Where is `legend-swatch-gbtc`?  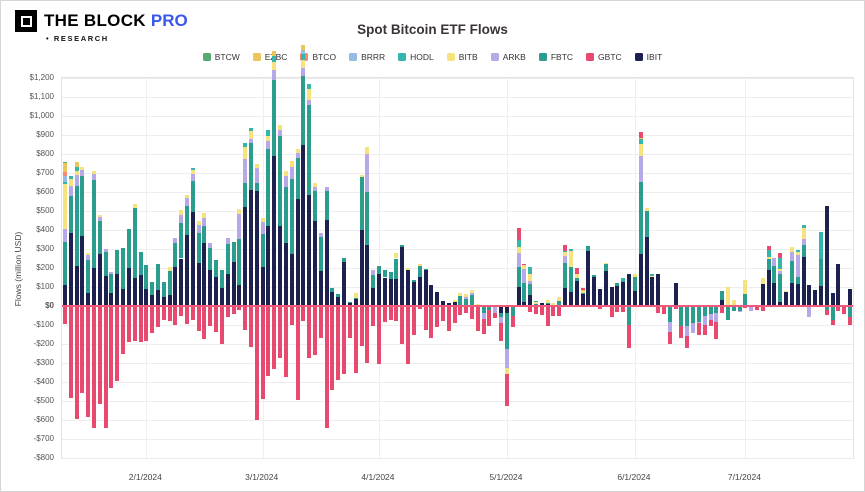 legend-swatch-gbtc is located at coordinates (590, 57).